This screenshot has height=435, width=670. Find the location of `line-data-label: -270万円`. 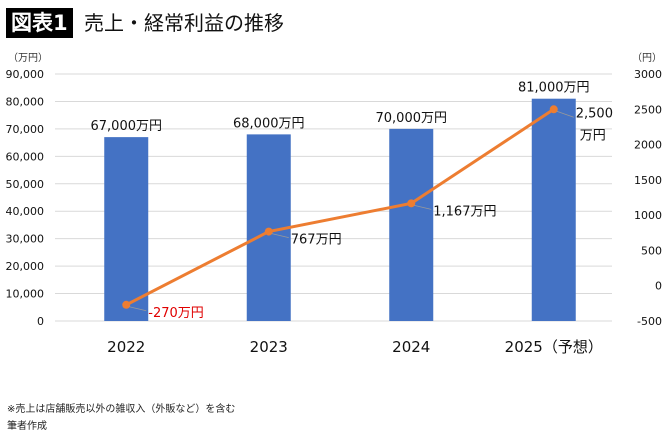

line-data-label: -270万円 is located at coordinates (176, 313).